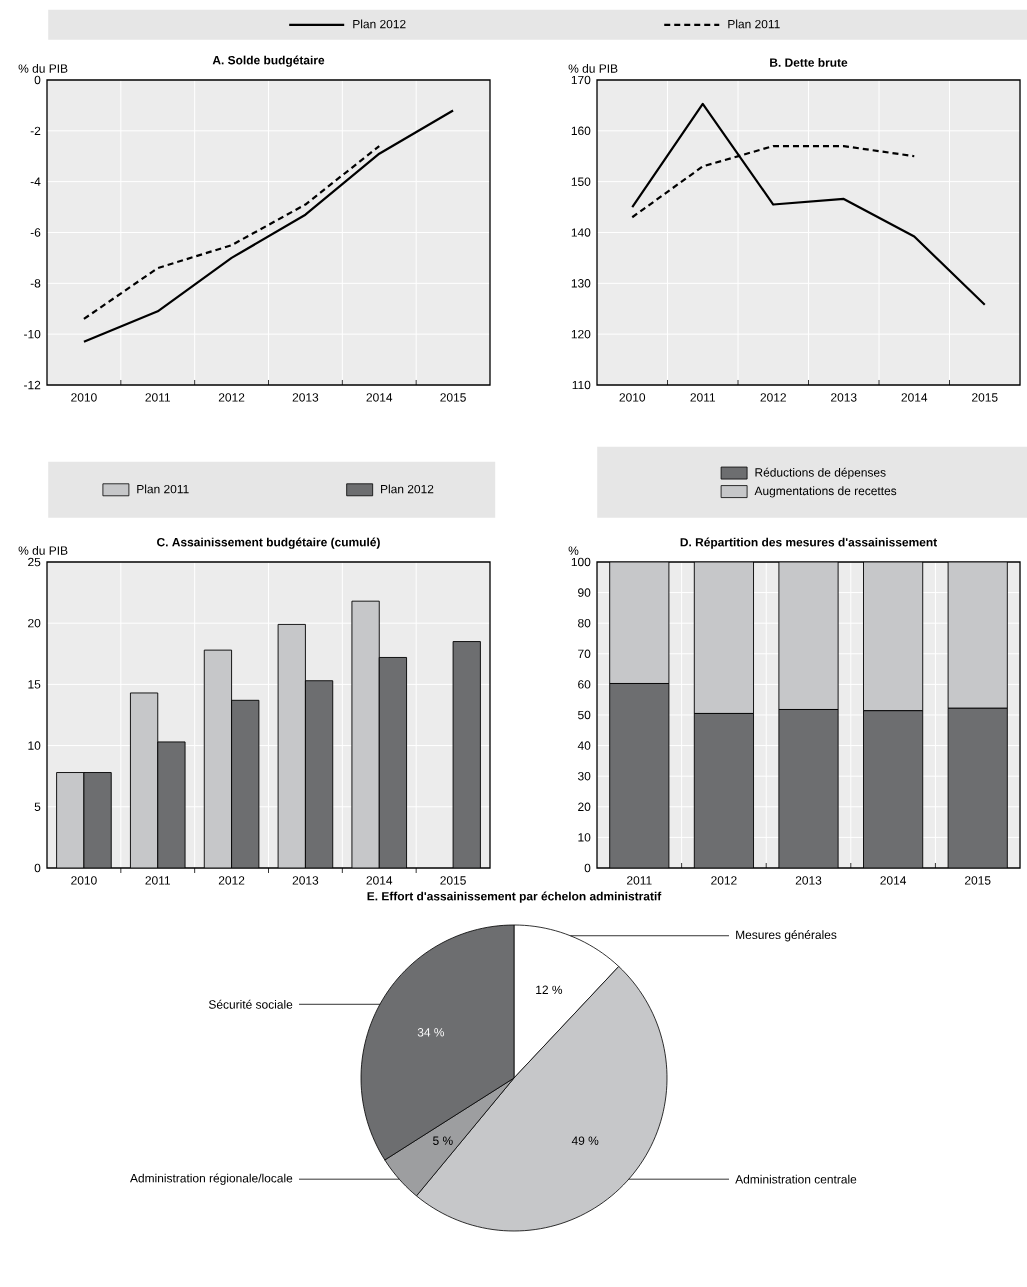 The image size is (1027, 1287). Describe the element at coordinates (268, 61) in the screenshot. I see `chart-title: A. Solde budgétaire` at that location.